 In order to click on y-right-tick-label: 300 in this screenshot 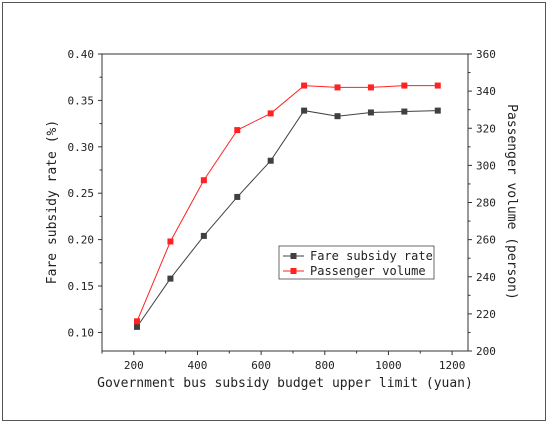, I will do `click(486, 165)`.